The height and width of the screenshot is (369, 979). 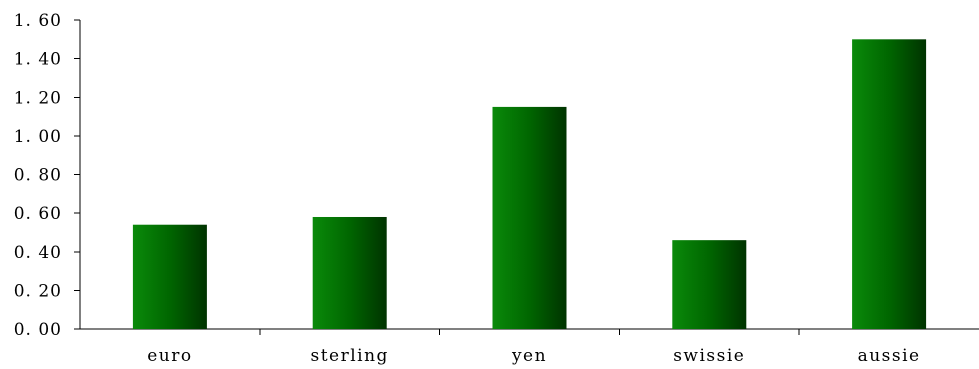 I want to click on bar-yen, so click(x=529, y=217).